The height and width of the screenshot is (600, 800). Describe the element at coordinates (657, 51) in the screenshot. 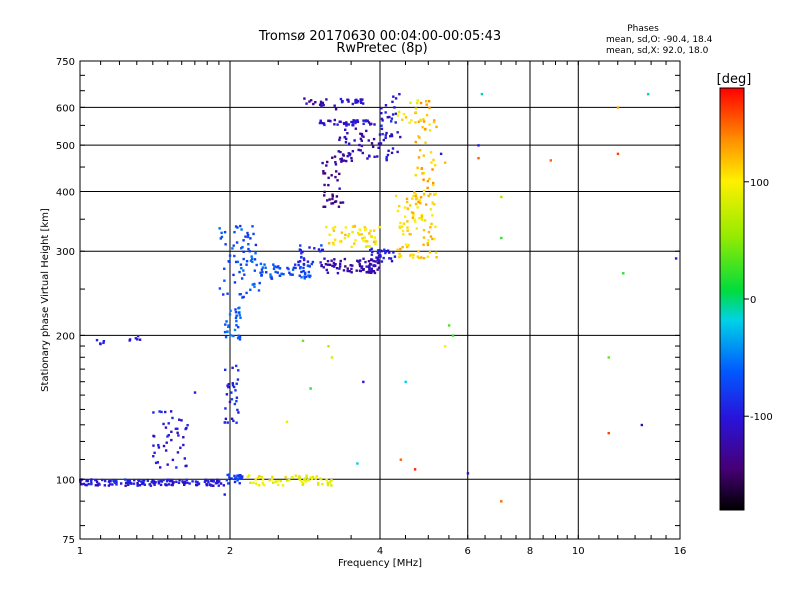

I see `stats-line-x: mean, sd,X: 92.0, 18.0` at that location.